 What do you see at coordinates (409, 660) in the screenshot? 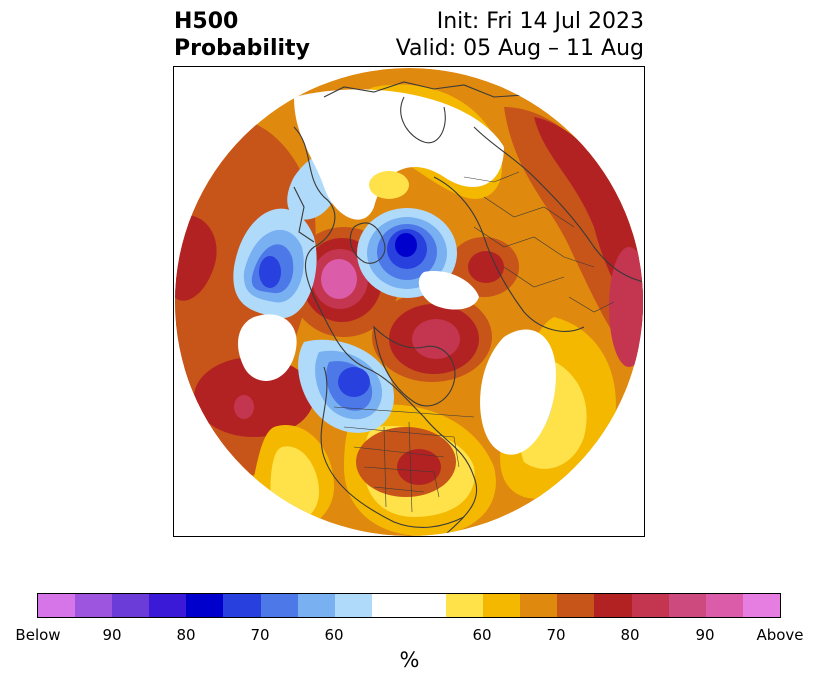
I see `colorbar-unit-label: %` at bounding box center [409, 660].